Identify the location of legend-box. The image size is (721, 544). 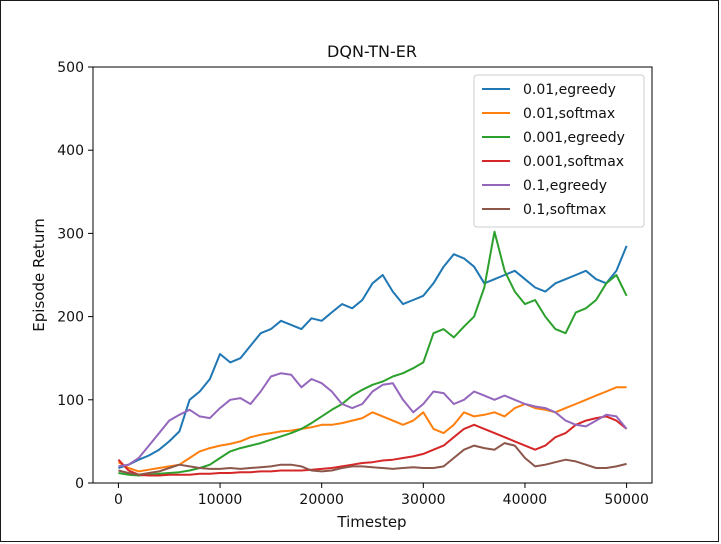
(559, 151).